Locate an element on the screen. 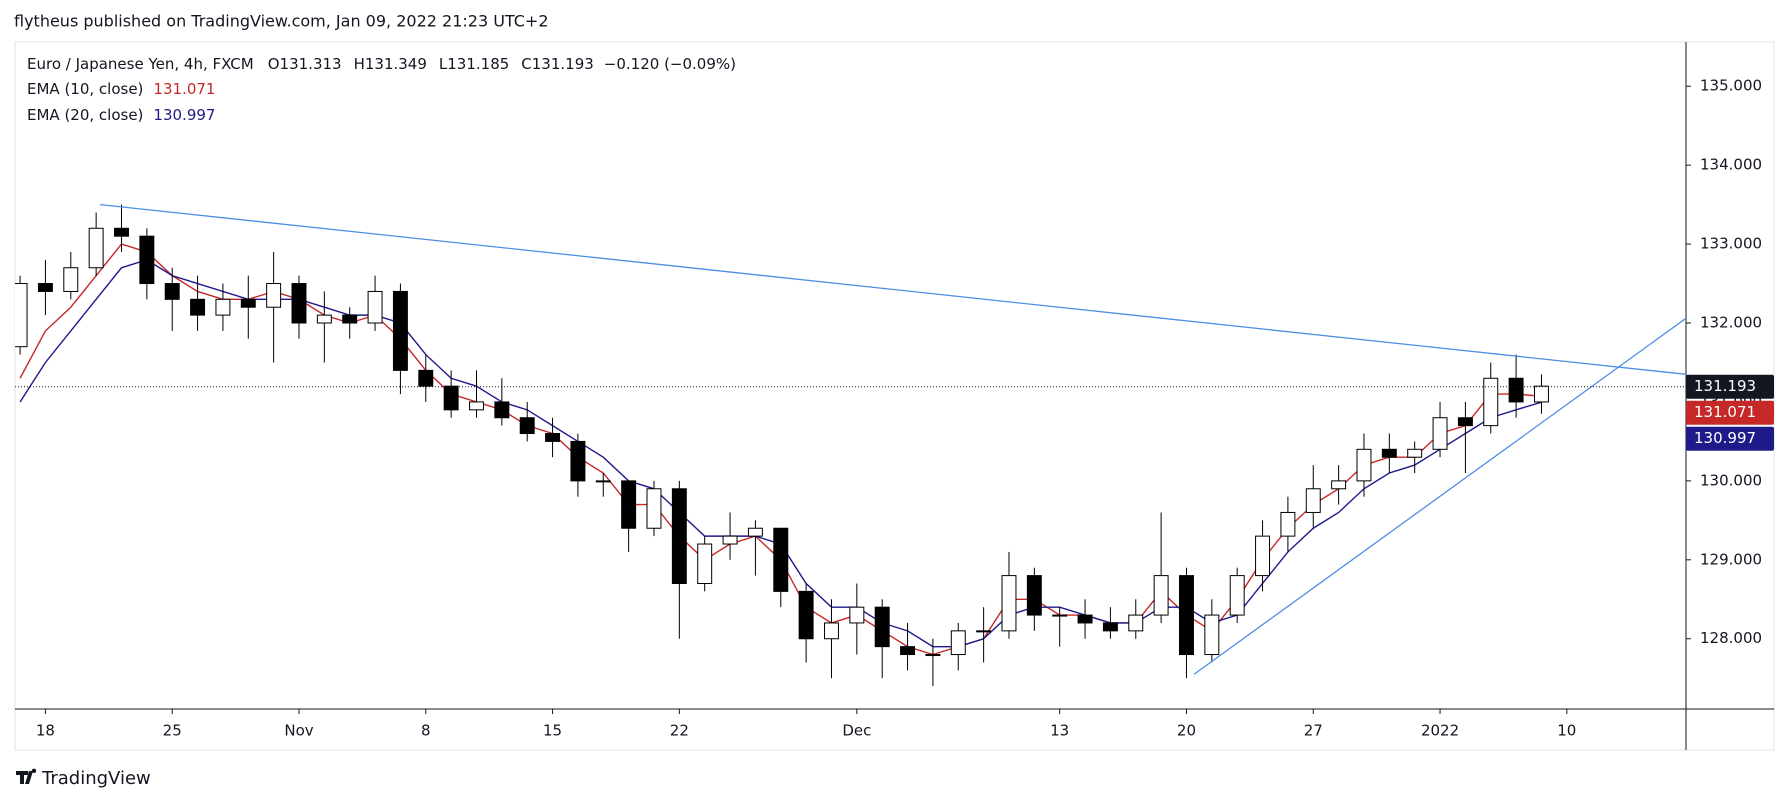 Image resolution: width=1791 pixels, height=809 pixels. x-tick-label: 22 is located at coordinates (679, 731).